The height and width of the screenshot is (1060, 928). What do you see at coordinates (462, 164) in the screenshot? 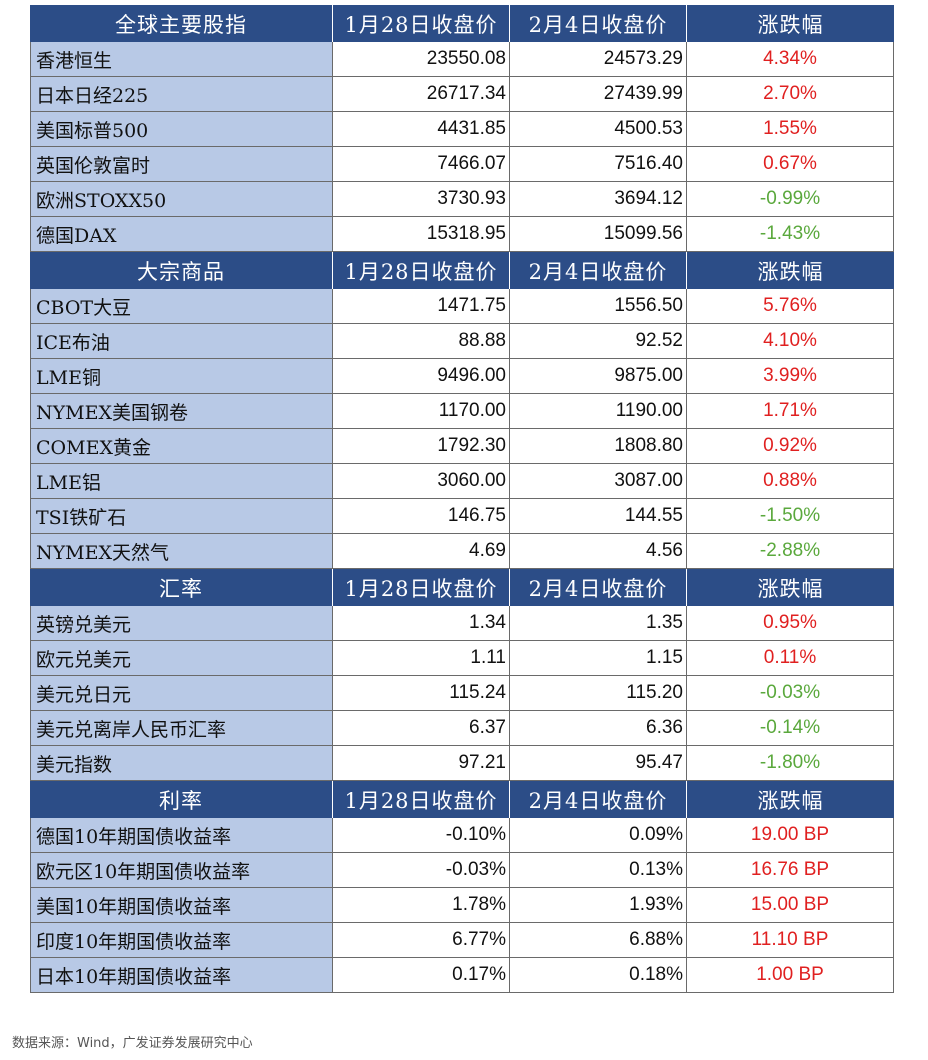
I see `table-row: 英国伦敦富时 7466.07 7516.40 0.67%` at bounding box center [462, 164].